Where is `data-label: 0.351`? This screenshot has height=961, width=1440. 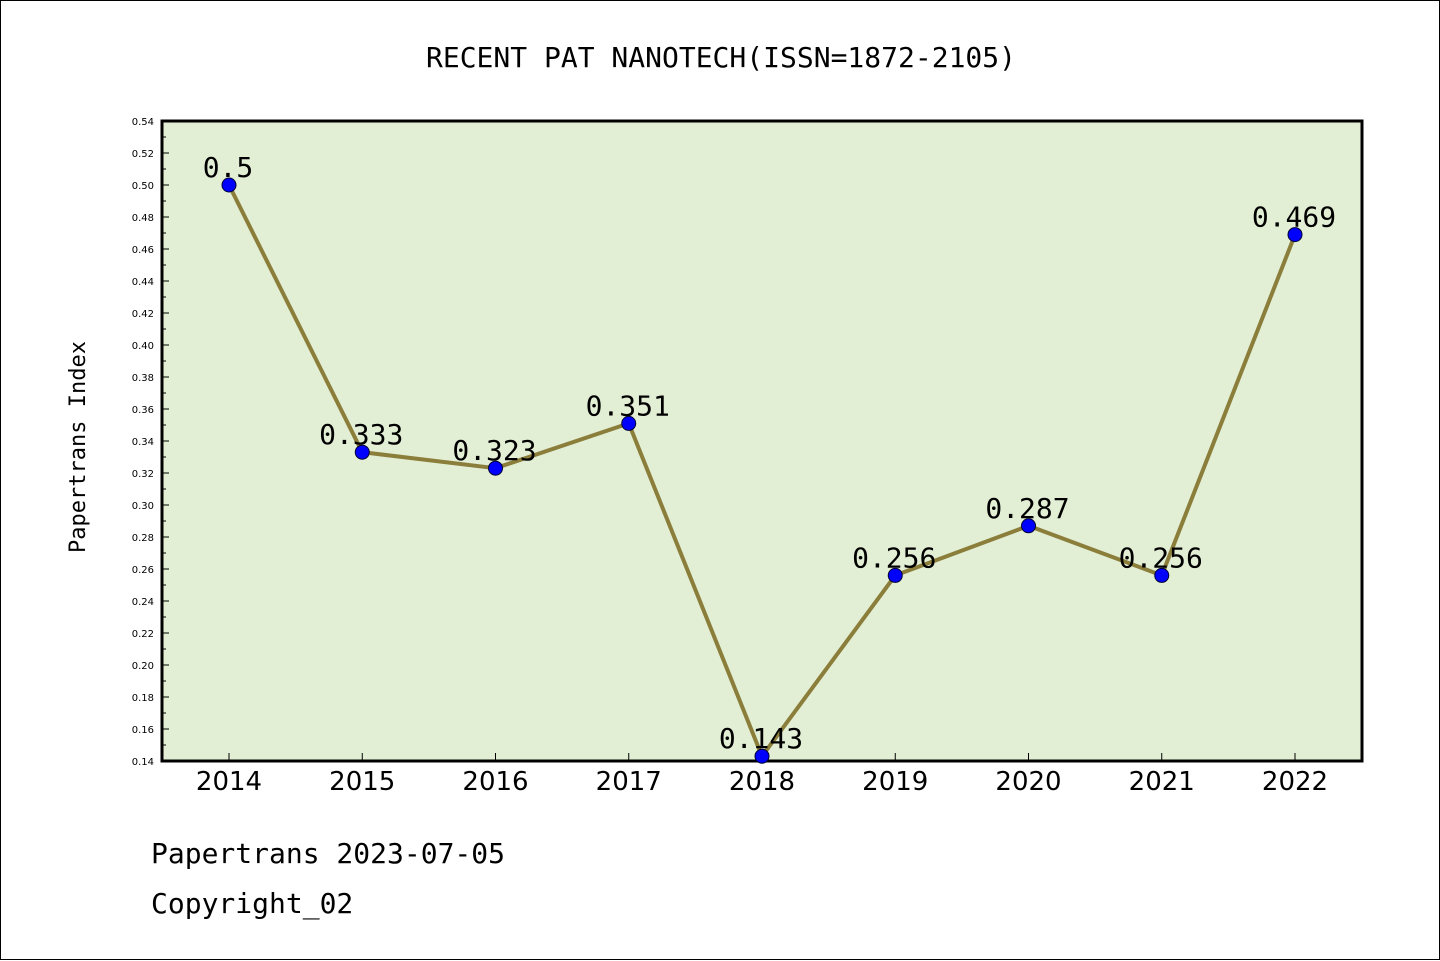 data-label: 0.351 is located at coordinates (628, 405).